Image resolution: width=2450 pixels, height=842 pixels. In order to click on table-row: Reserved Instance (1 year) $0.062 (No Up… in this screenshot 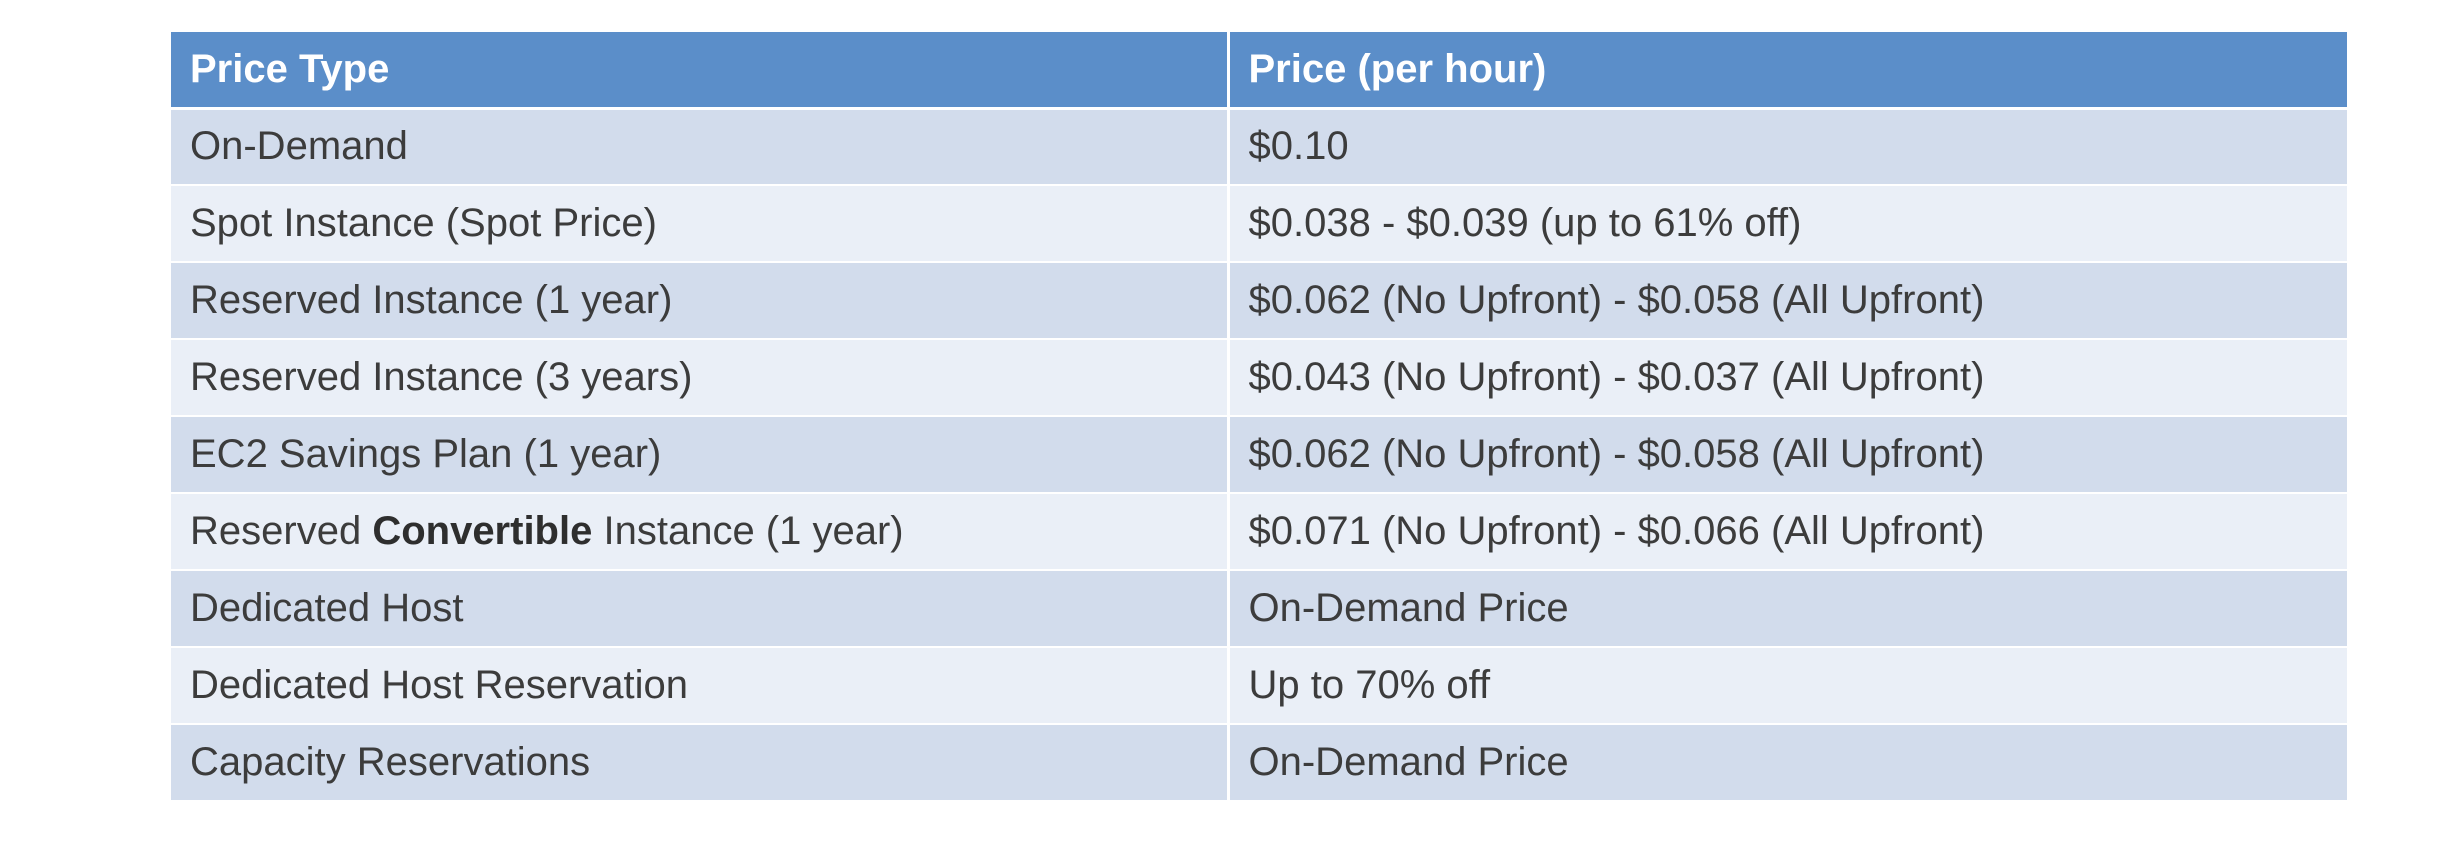, I will do `click(1259, 301)`.